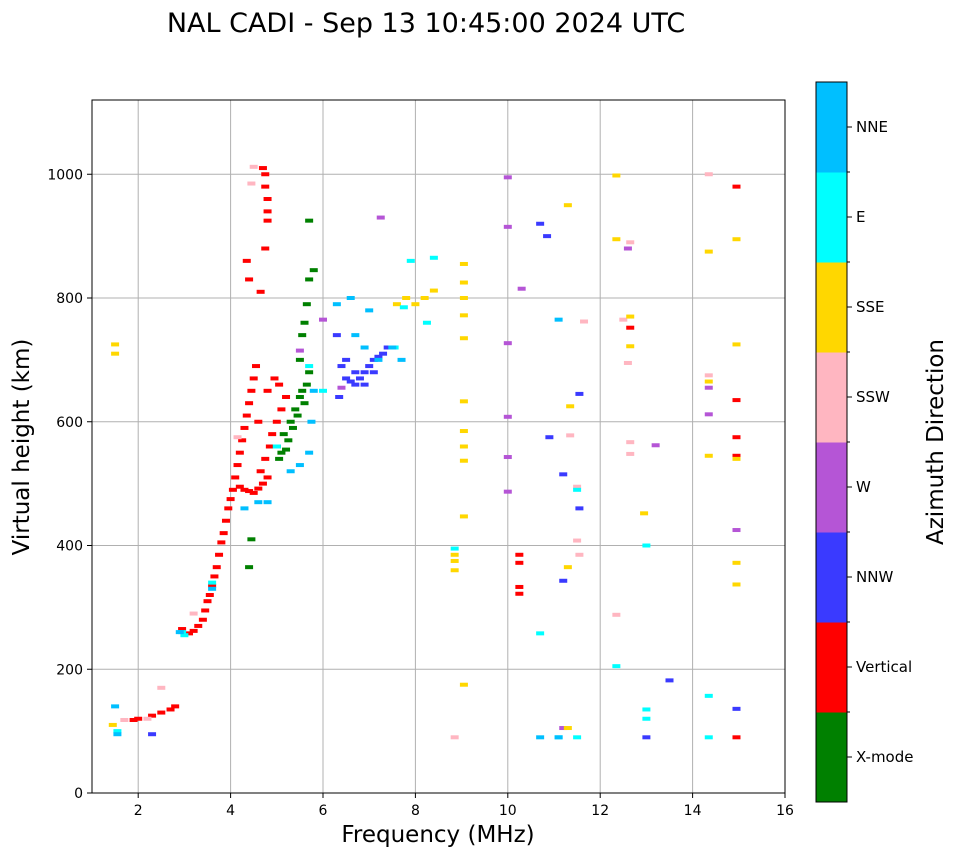  Describe the element at coordinates (65, 175) in the screenshot. I see `y-tick-label: 1000` at that location.